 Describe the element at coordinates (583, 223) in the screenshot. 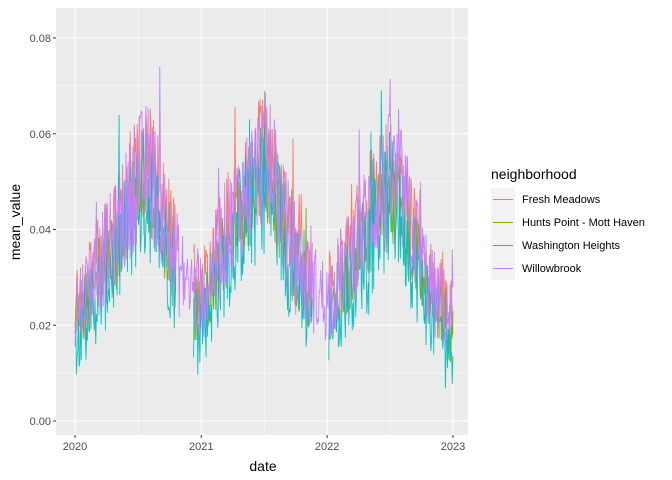

I see `legend-label: Hunts Point - Mott Haven` at that location.